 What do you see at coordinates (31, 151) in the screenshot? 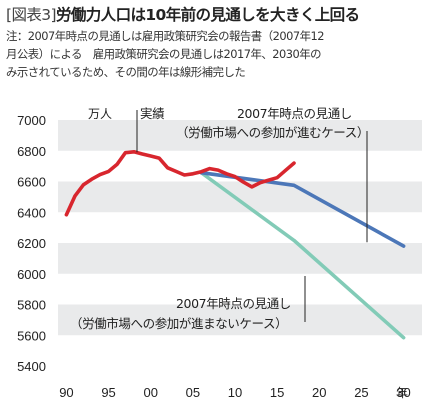
I see `y-tick-label: 6800` at bounding box center [31, 151].